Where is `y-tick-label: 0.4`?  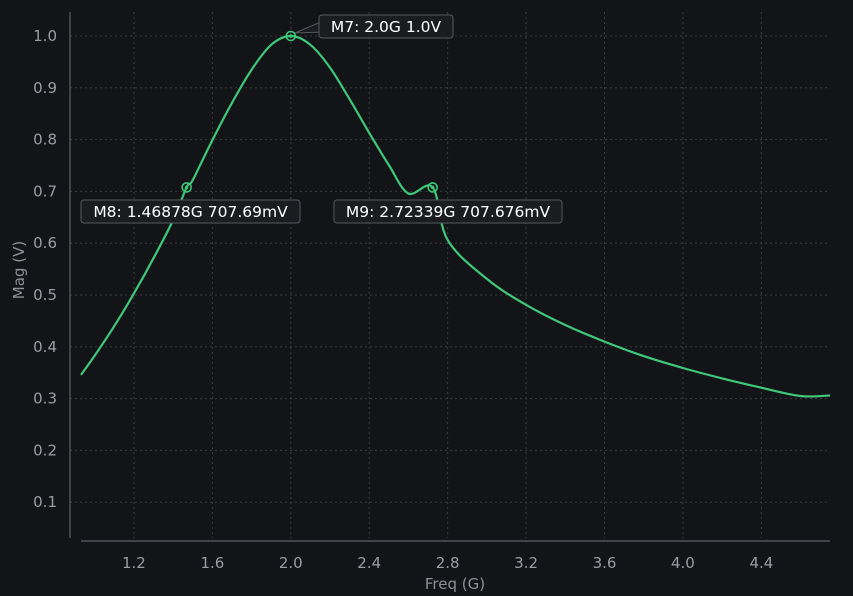 y-tick-label: 0.4 is located at coordinates (45, 347).